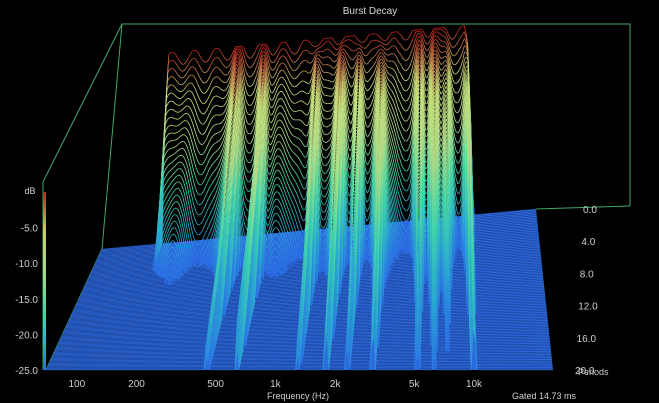 The image size is (659, 403). What do you see at coordinates (26, 264) in the screenshot?
I see `y-tick-label: -10.0` at bounding box center [26, 264].